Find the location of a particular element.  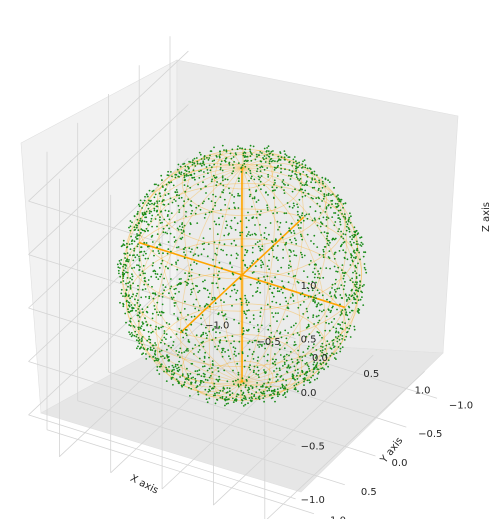

latitude-circle is located at coordinates (242, 182).